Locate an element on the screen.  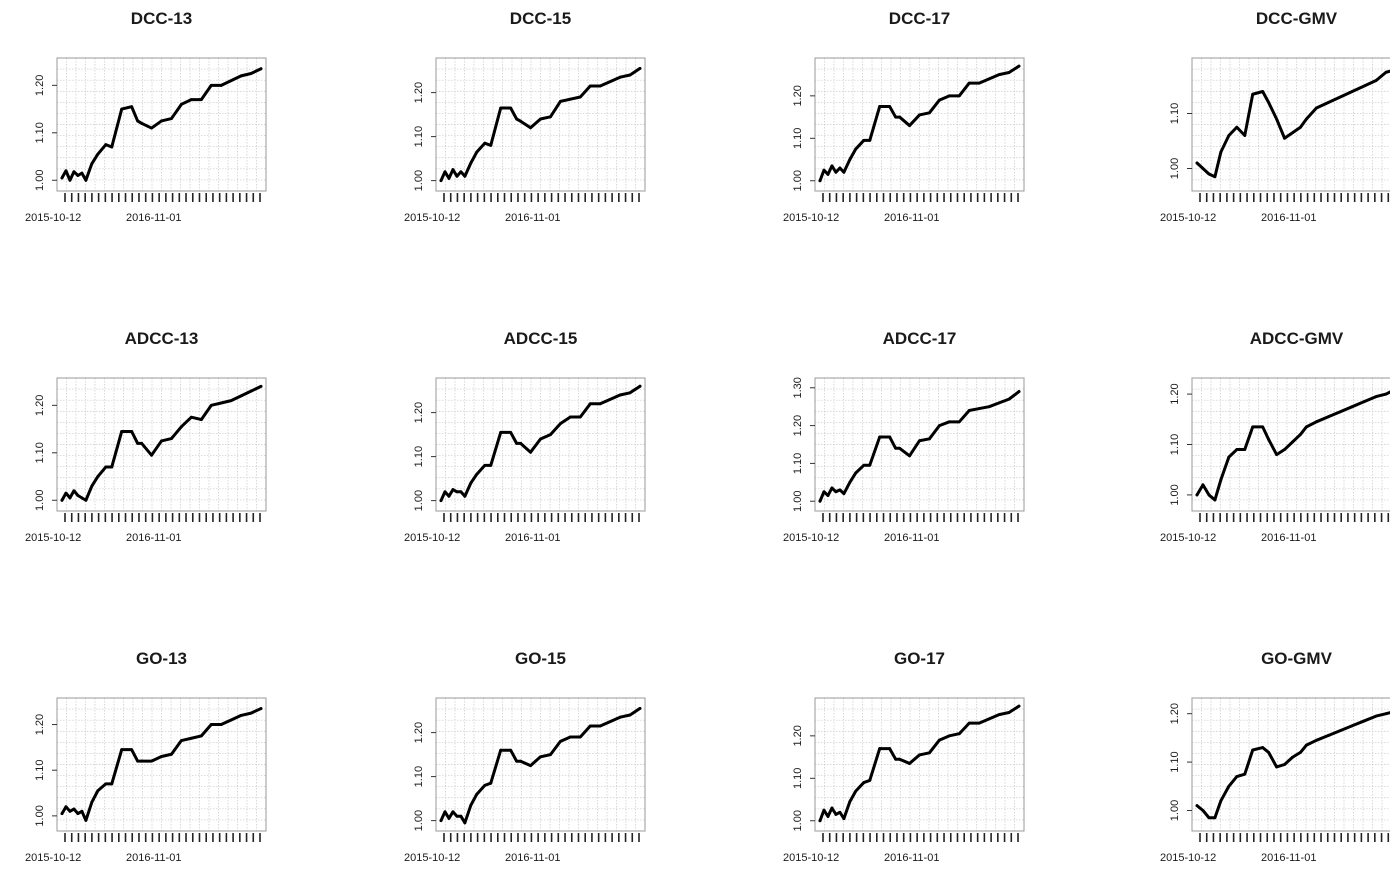
chart-title: DCC-17 is located at coordinates (919, 18).